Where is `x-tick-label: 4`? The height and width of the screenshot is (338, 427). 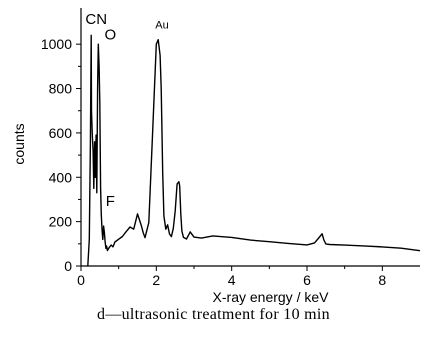 x-tick-label: 4 is located at coordinates (232, 280).